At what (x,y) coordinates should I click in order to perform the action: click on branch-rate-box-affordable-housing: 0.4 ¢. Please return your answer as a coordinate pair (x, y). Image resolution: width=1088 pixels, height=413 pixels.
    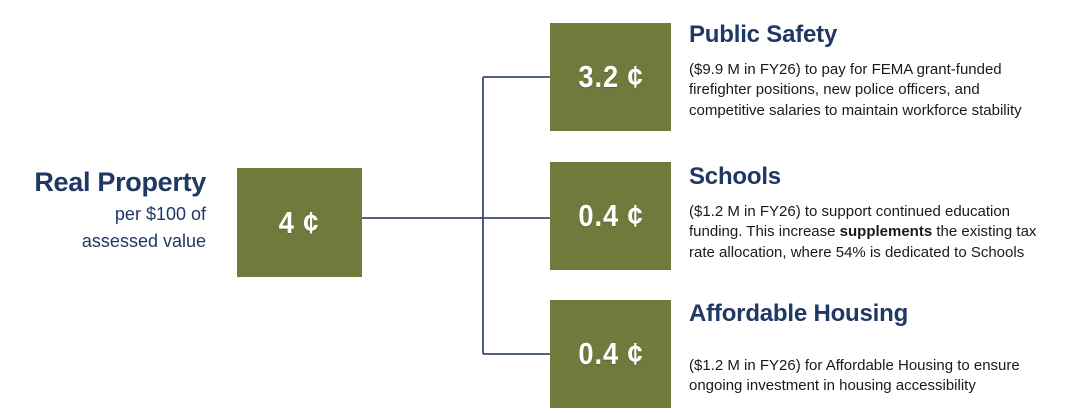
    Looking at the image, I should click on (610, 354).